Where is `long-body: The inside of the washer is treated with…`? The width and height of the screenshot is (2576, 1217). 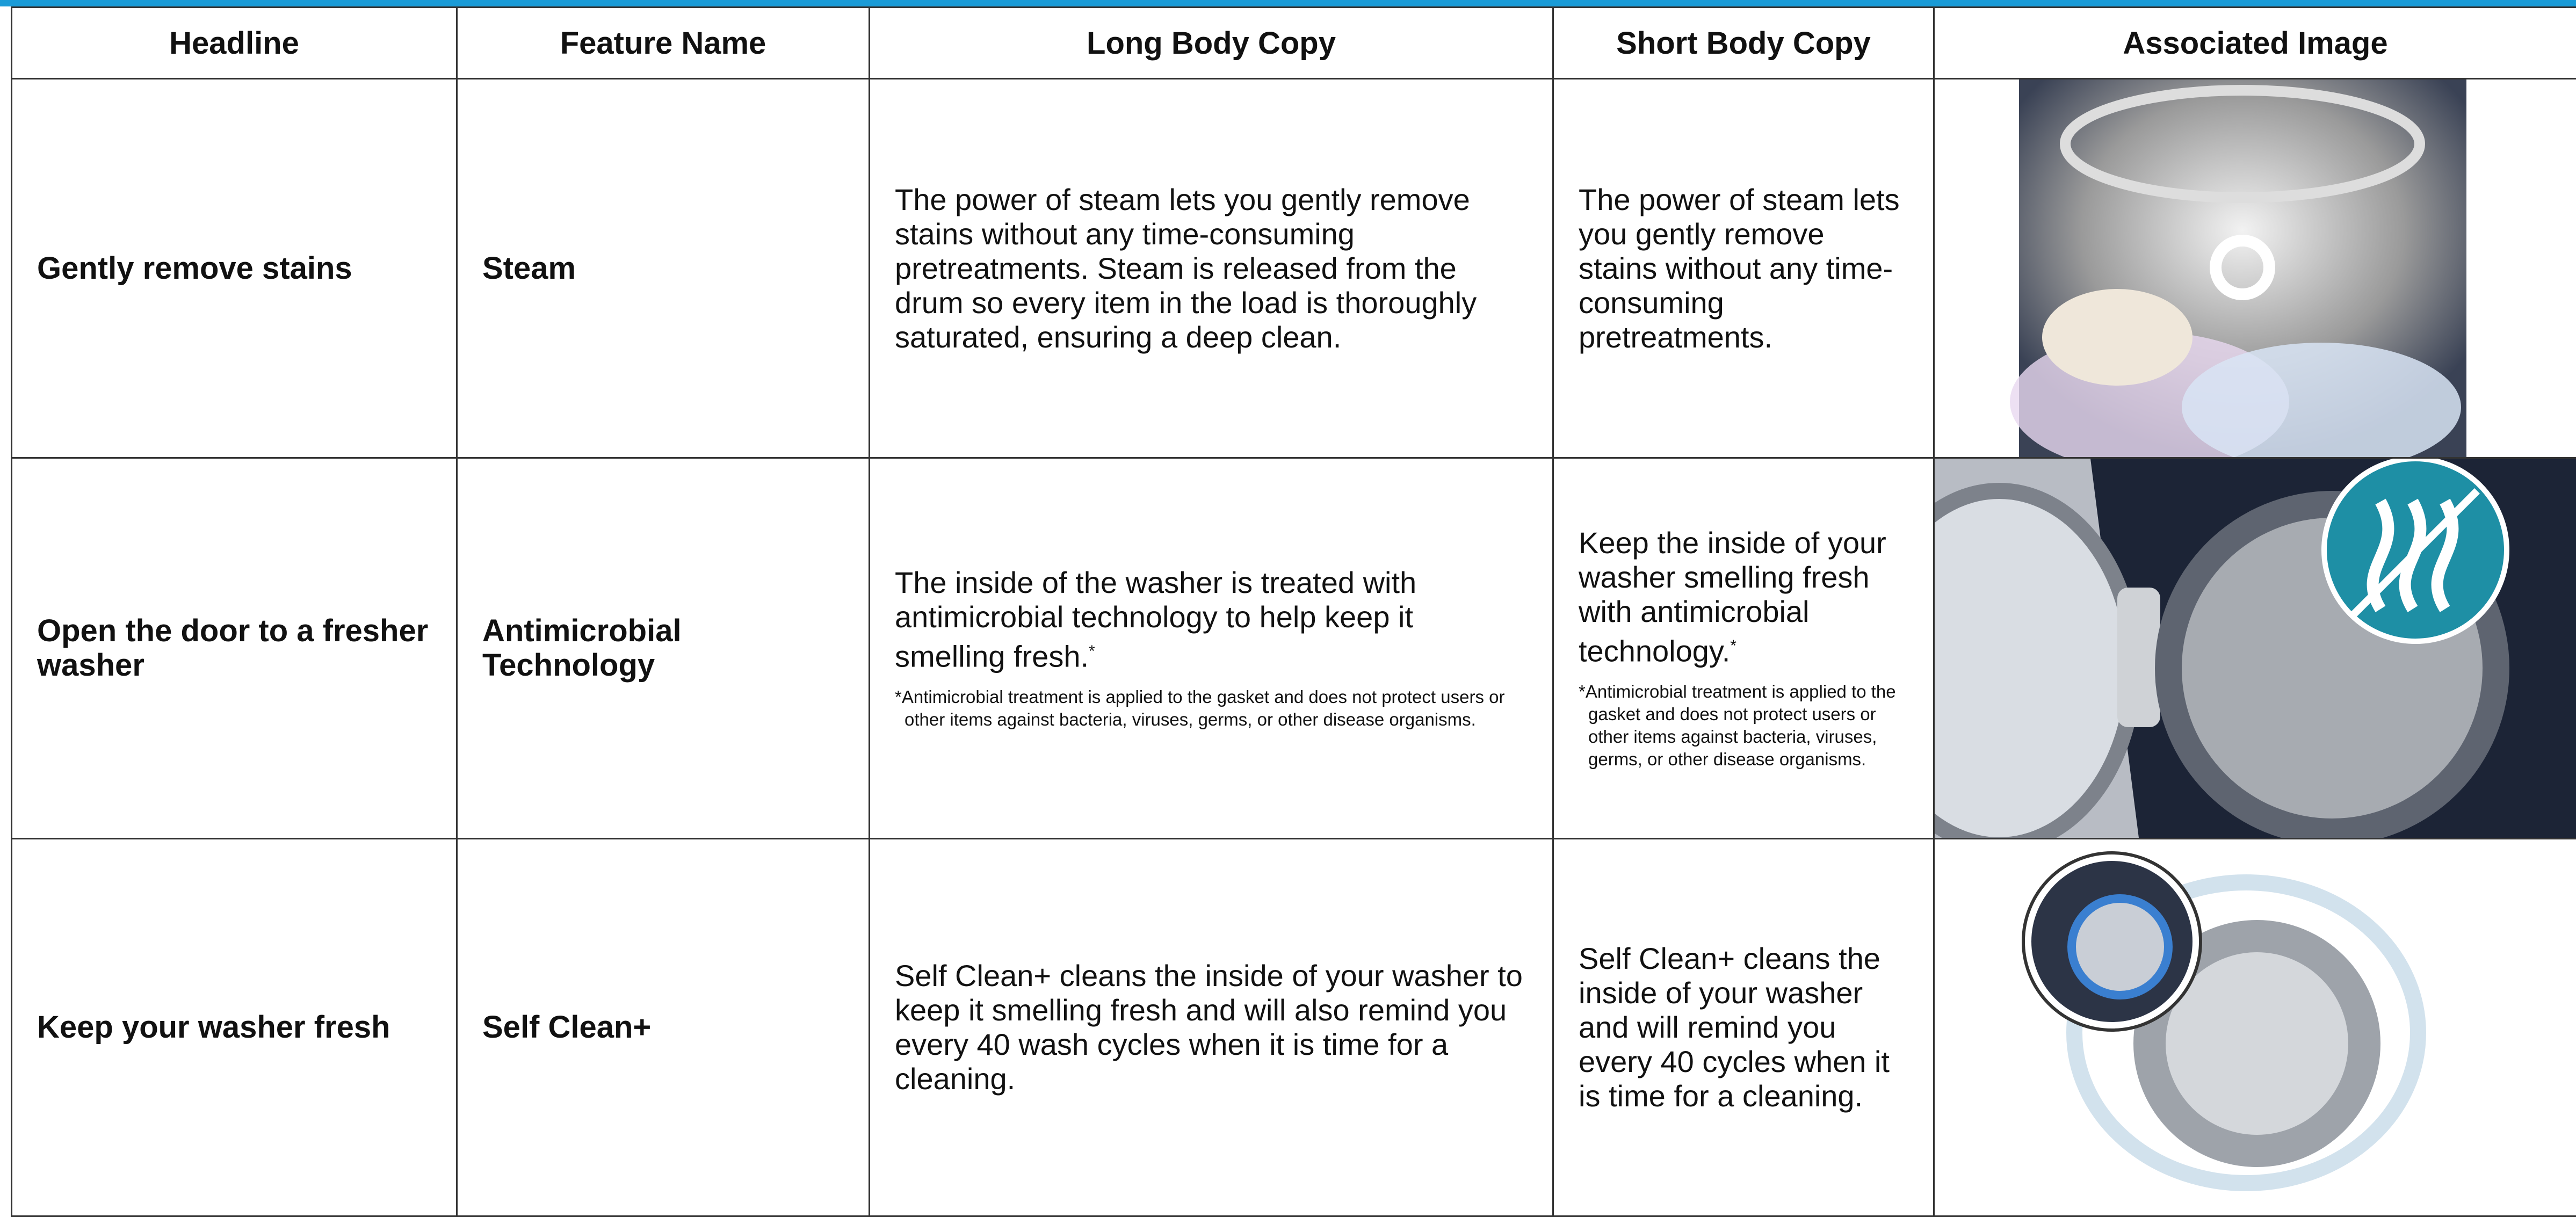
long-body: The inside of the washer is treated with… is located at coordinates (1211, 620).